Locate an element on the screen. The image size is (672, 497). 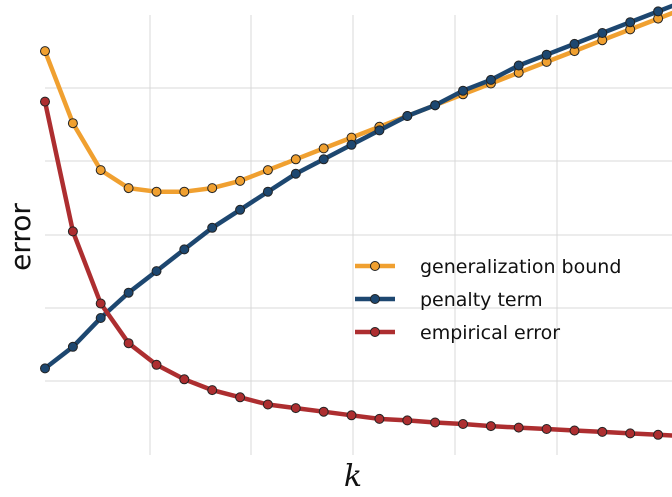
legend-label: empirical error is located at coordinates (490, 333).